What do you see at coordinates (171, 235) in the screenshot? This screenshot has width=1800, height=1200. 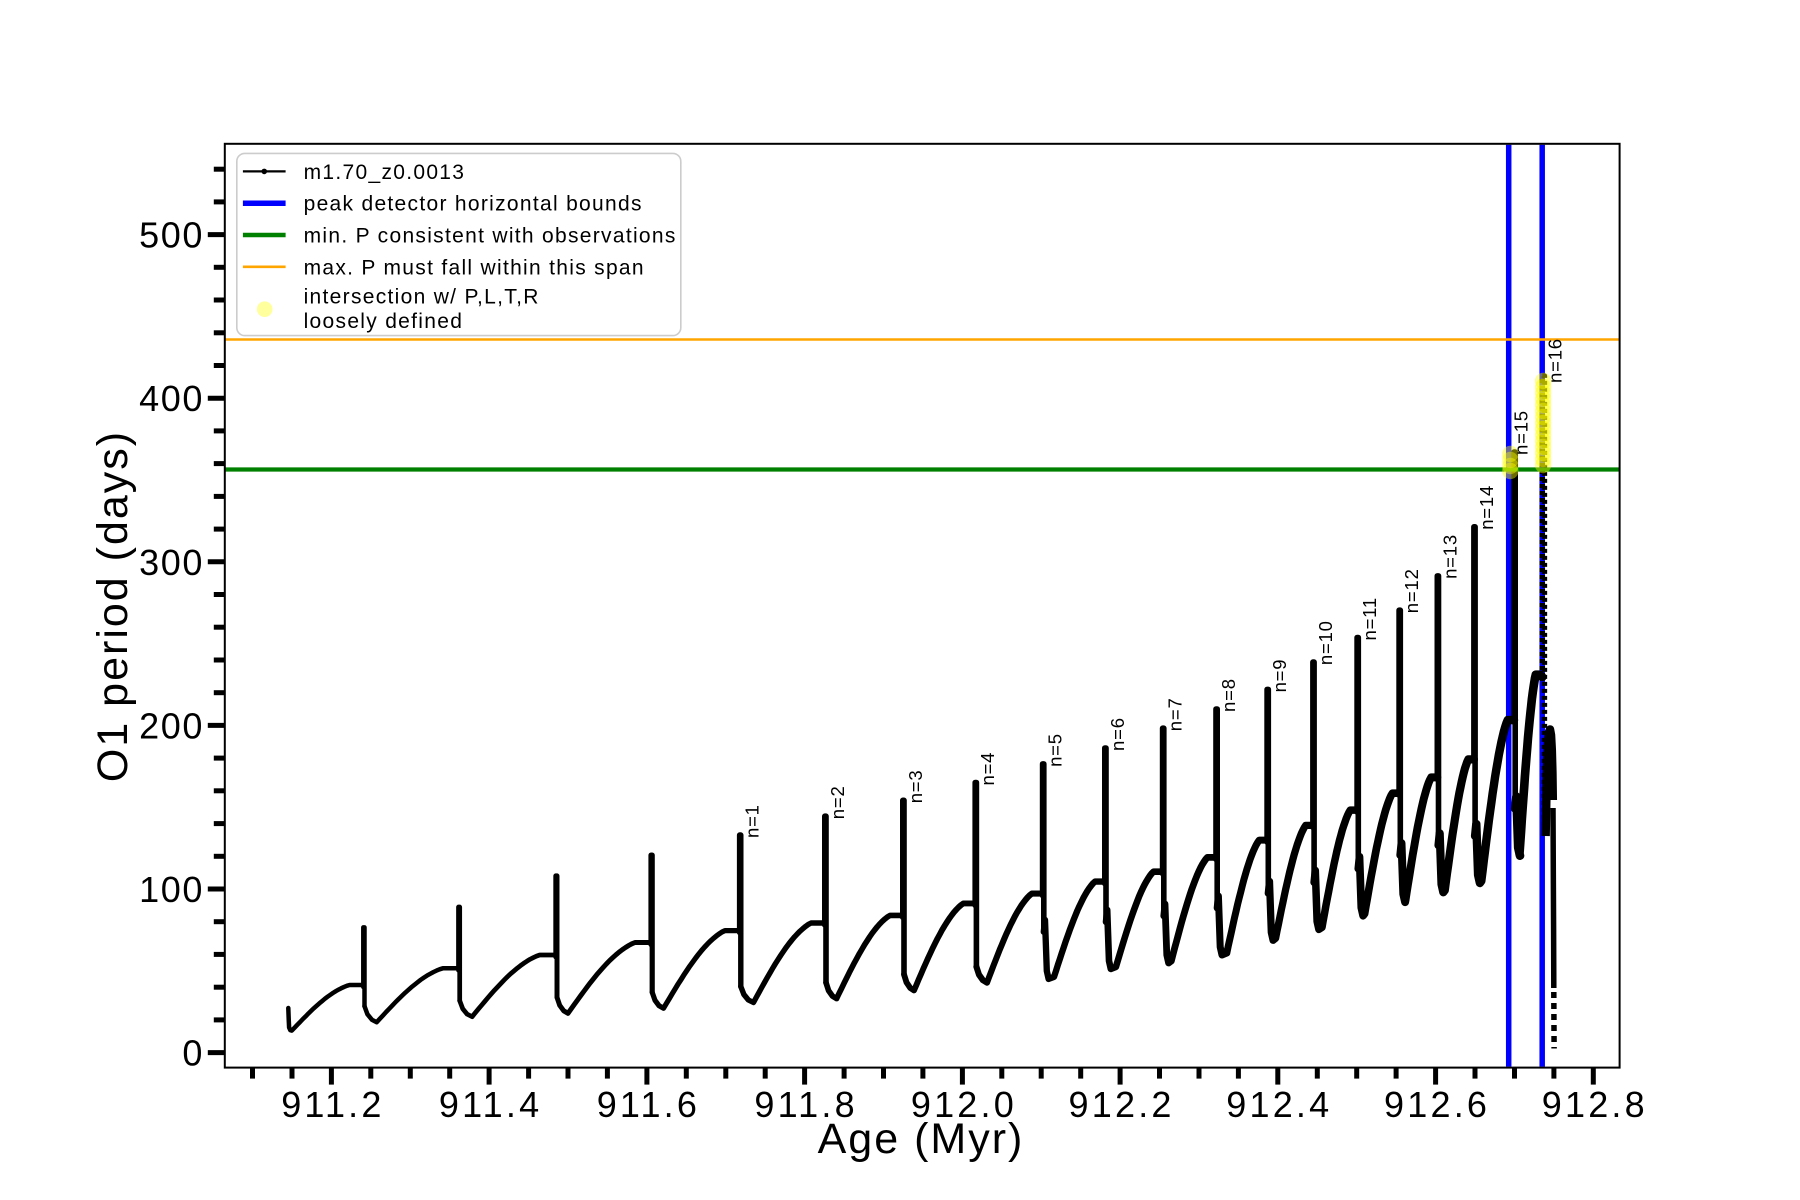 I see `svg-text: 500` at bounding box center [171, 235].